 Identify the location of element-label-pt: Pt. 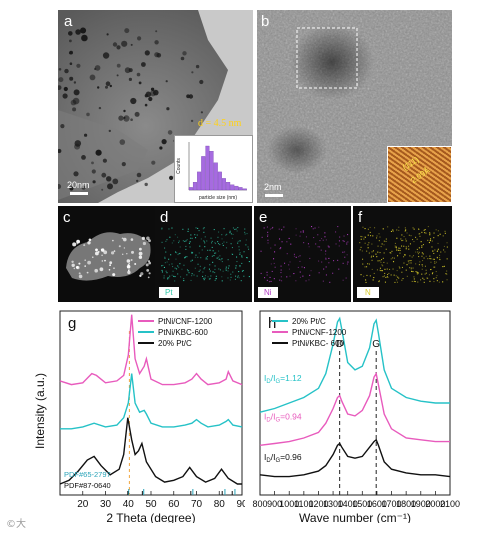
(169, 292).